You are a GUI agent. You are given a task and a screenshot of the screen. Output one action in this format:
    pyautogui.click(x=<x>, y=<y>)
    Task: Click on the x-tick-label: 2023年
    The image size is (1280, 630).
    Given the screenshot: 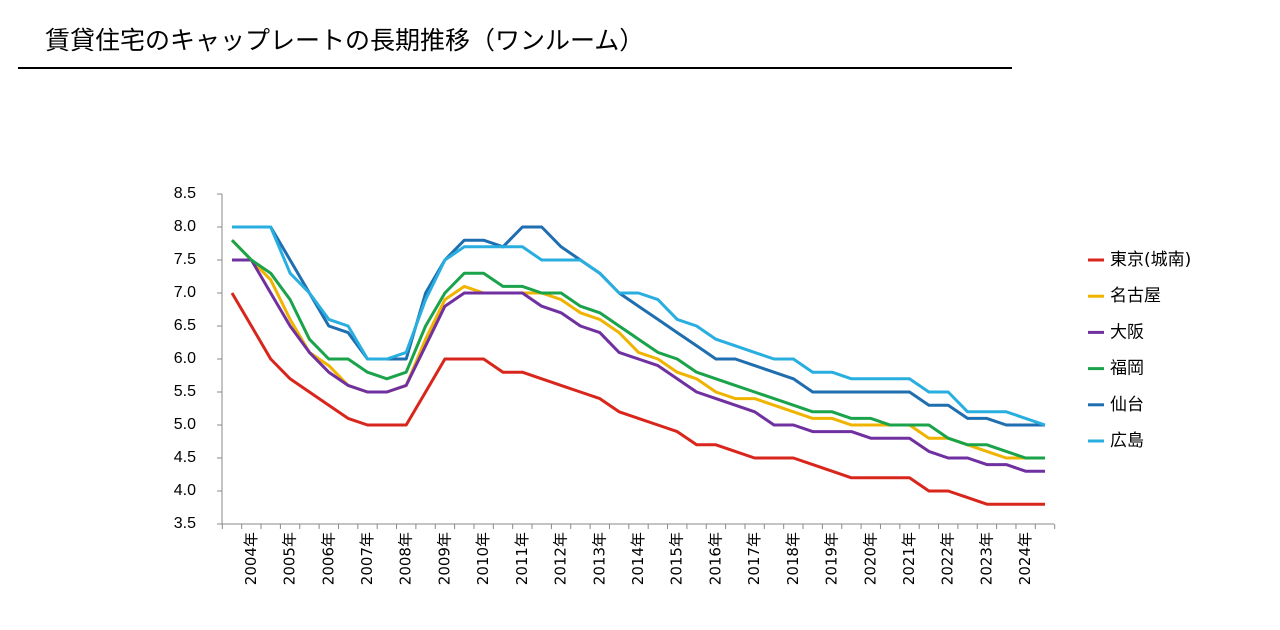 What is the action you would take?
    pyautogui.click(x=986, y=558)
    